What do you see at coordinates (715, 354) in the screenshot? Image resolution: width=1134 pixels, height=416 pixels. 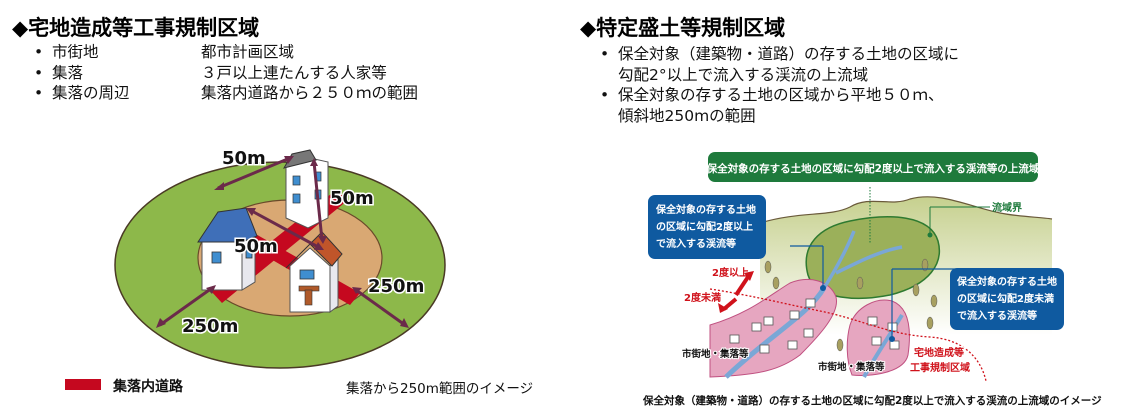 I see `town-label-left: 市街地・集落等` at bounding box center [715, 354].